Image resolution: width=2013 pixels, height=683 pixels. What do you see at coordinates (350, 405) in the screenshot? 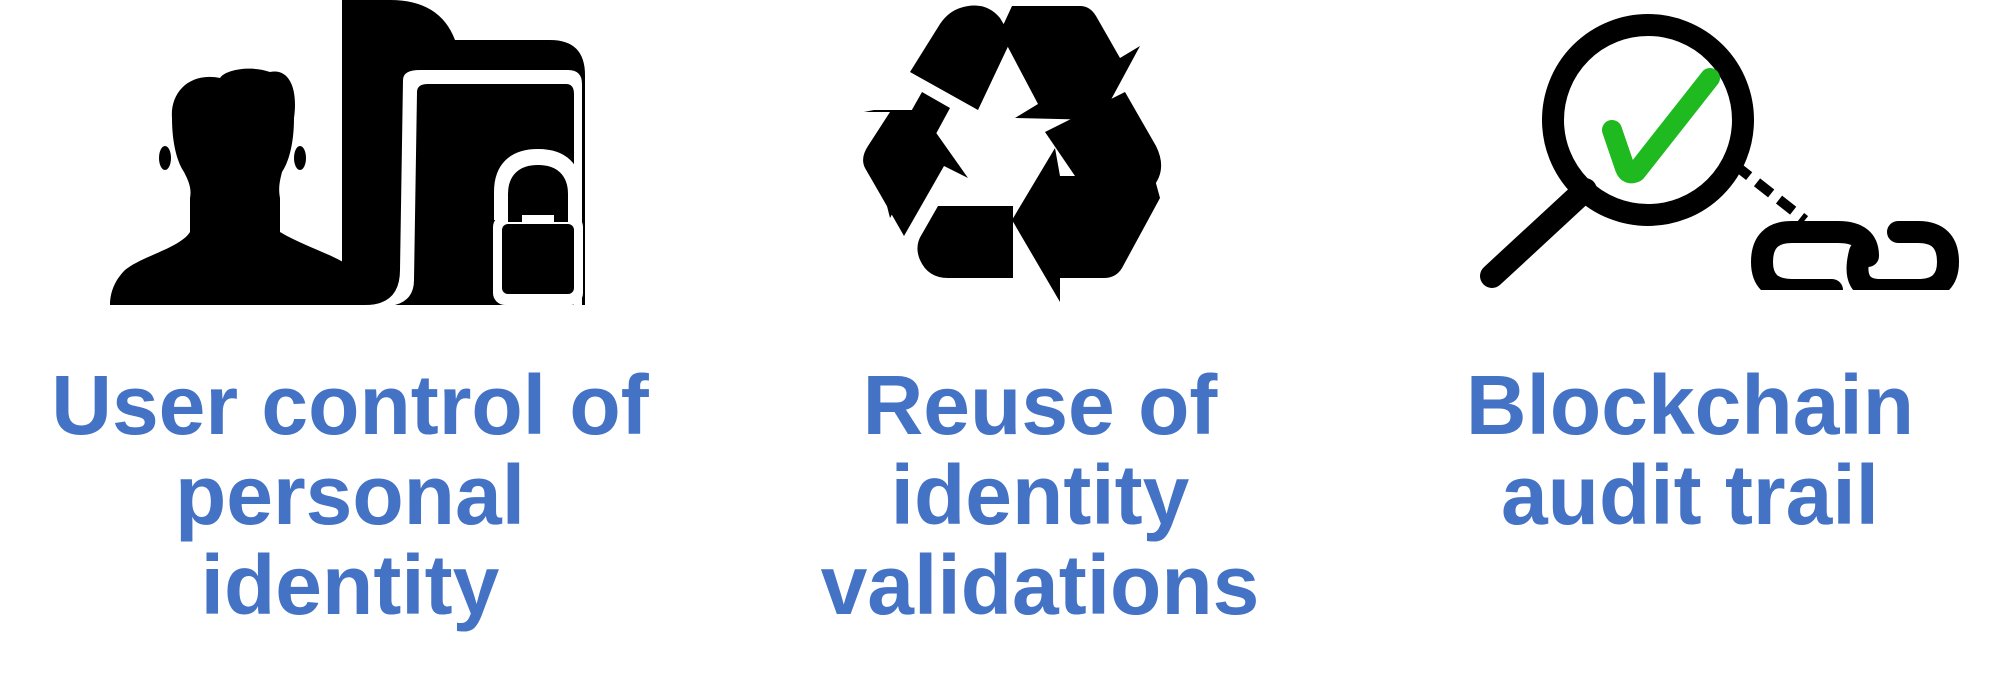
I see `caption-line: User control of` at bounding box center [350, 405].